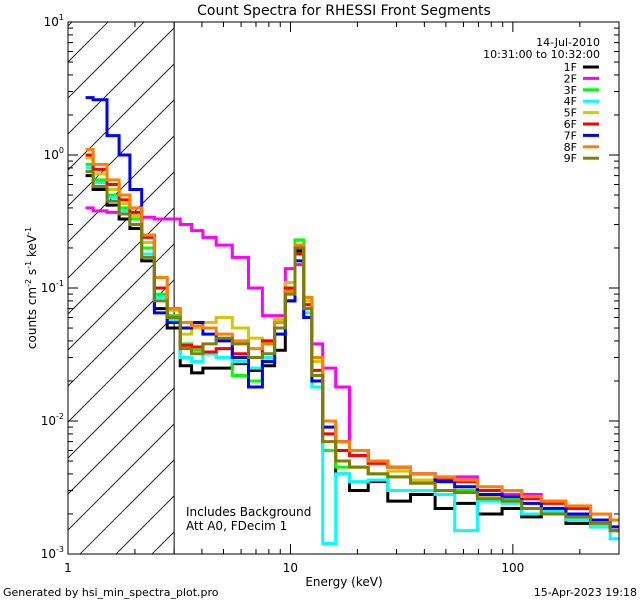 The width and height of the screenshot is (640, 600). I want to click on info-time-range: 10:31:00 to 10:32:00, so click(541, 54).